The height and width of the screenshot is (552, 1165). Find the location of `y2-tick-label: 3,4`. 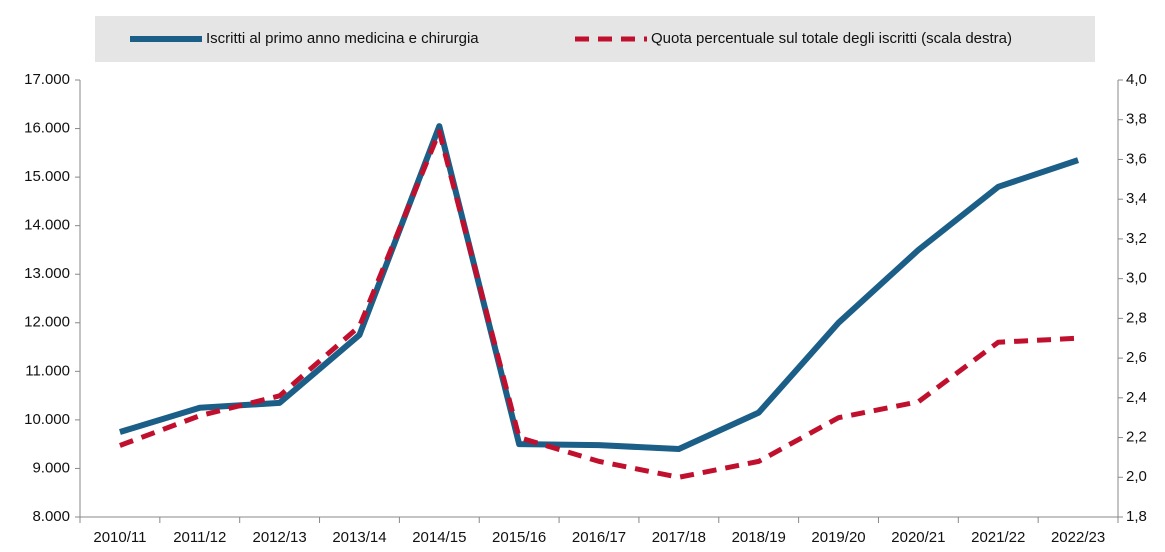

y2-tick-label: 3,4 is located at coordinates (1136, 198).